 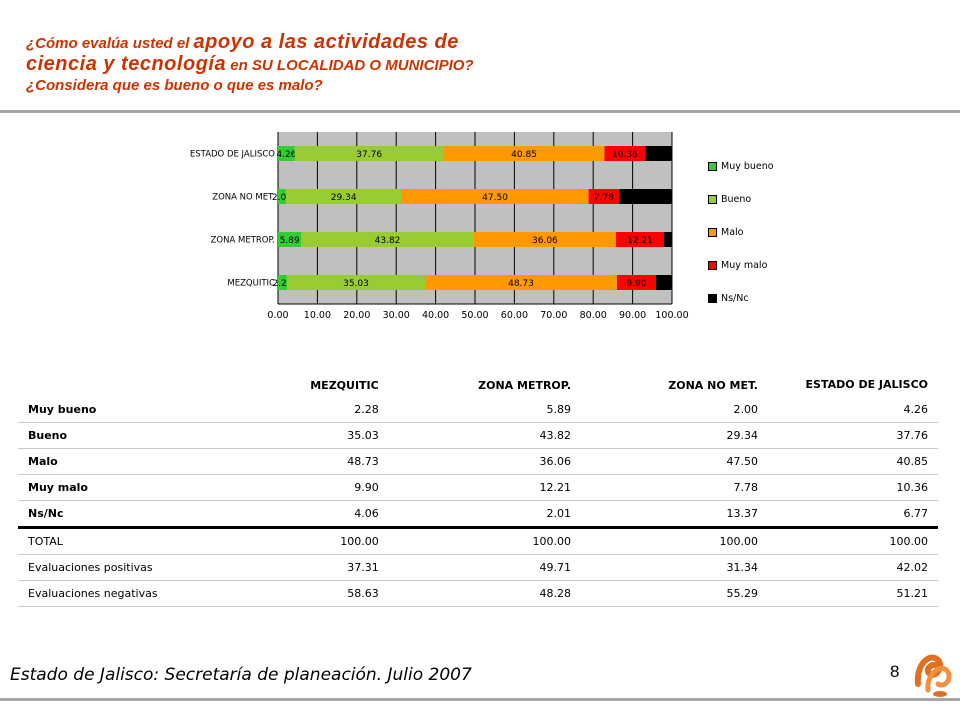 What do you see at coordinates (593, 315) in the screenshot?
I see `x-tick-label: 80.00` at bounding box center [593, 315].